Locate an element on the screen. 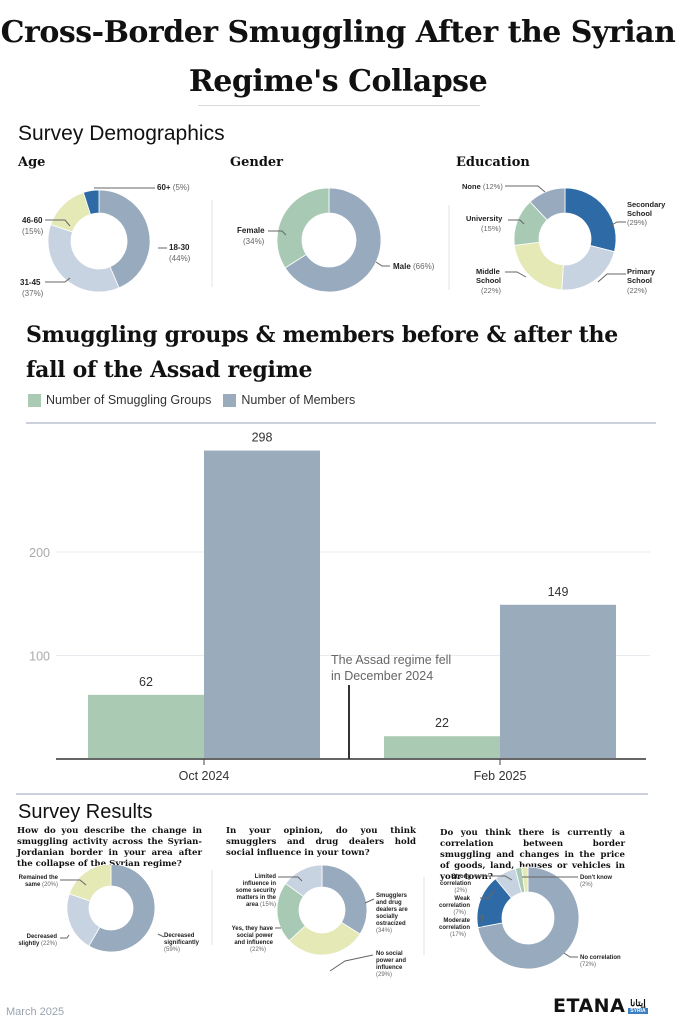 This screenshot has height=1024, width=676. svg-text: power and is located at coordinates (391, 961).